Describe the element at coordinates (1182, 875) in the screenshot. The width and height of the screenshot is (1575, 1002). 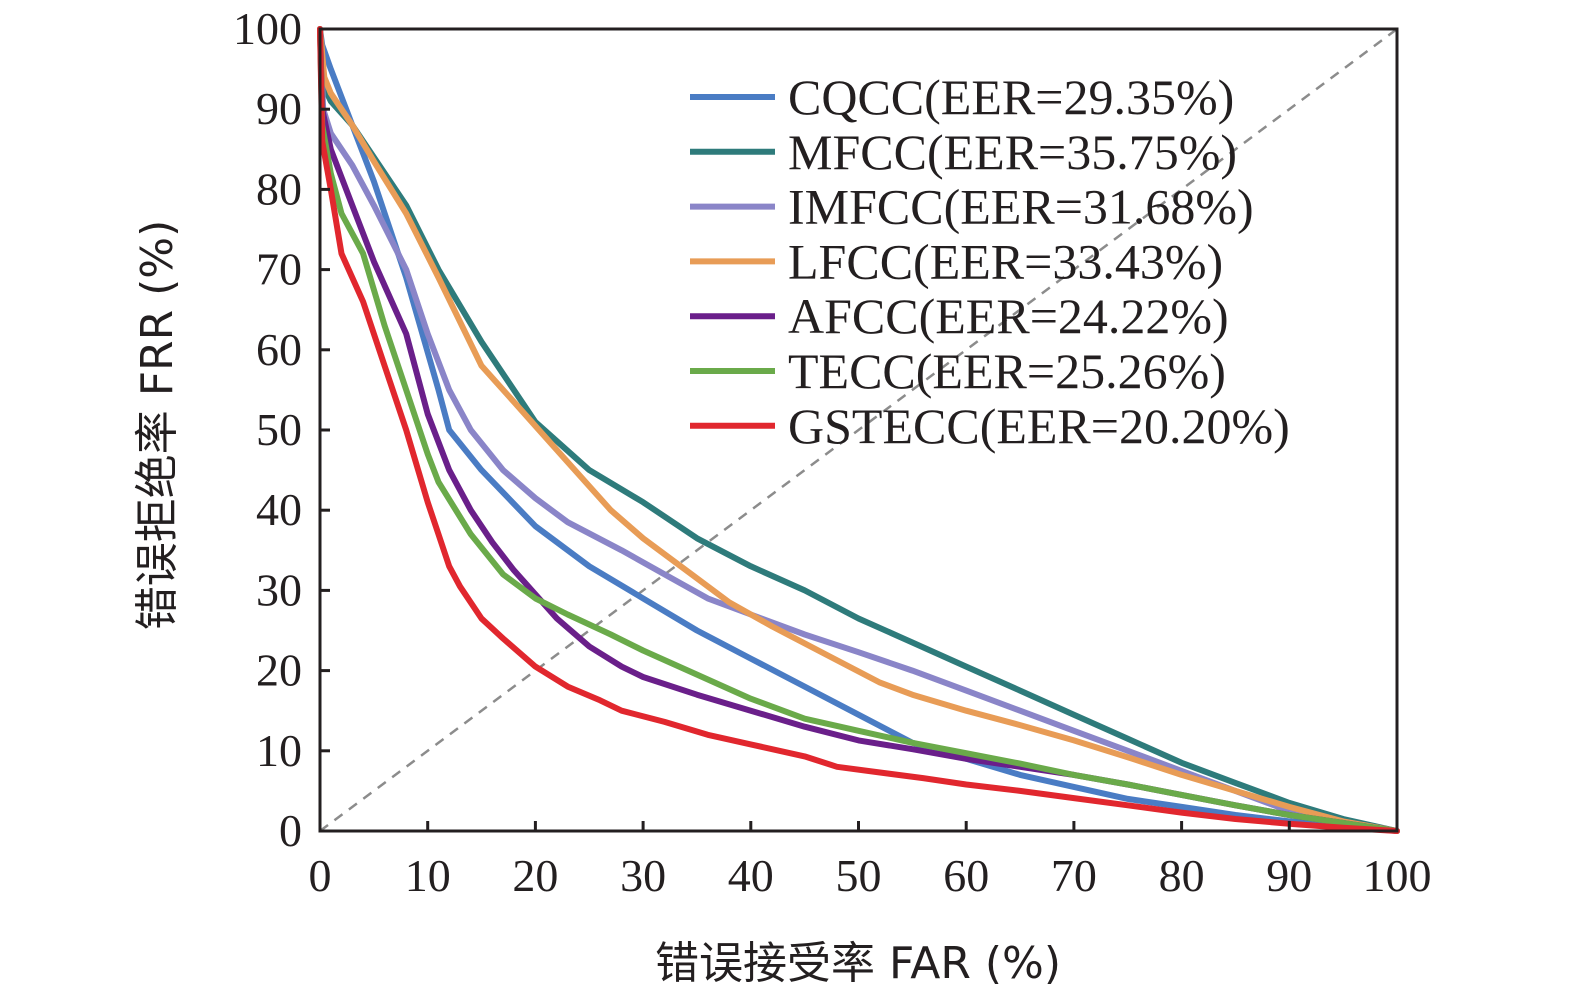
I see `x-tick-label: 80` at that location.